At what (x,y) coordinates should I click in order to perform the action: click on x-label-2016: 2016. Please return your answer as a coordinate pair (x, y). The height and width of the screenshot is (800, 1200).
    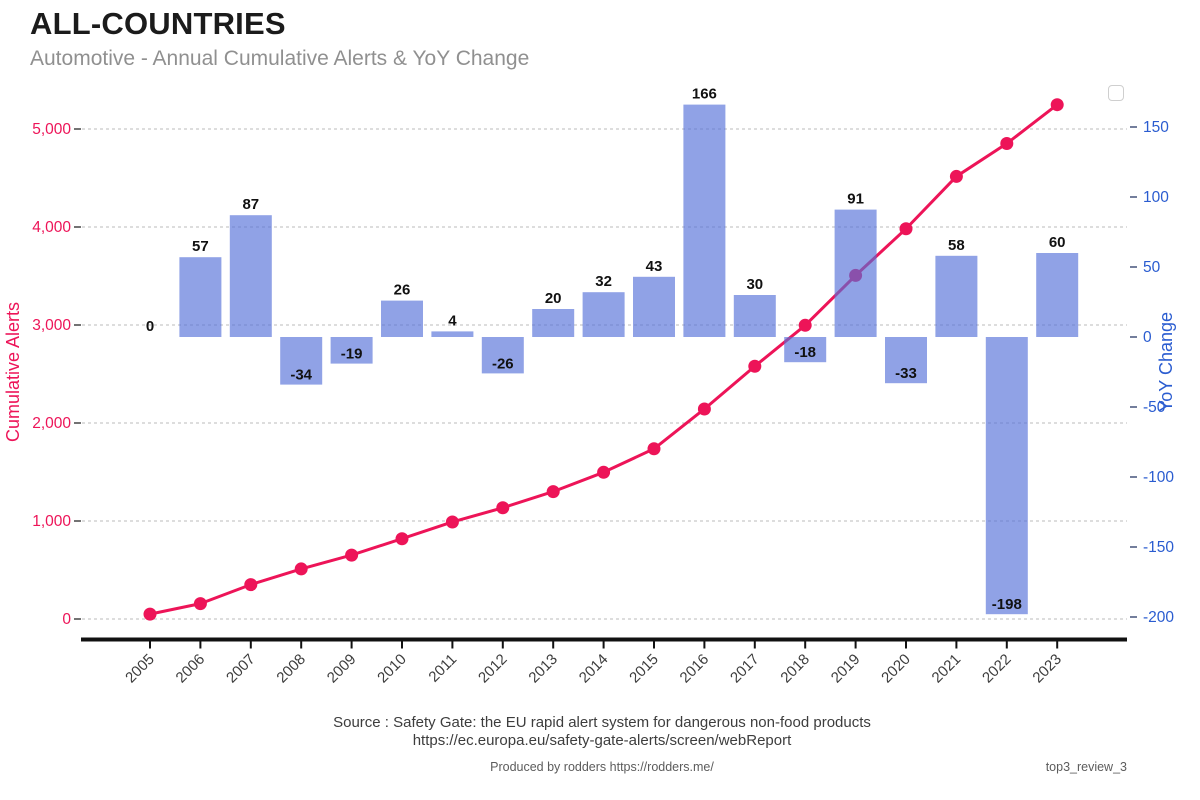
    Looking at the image, I should click on (695, 669).